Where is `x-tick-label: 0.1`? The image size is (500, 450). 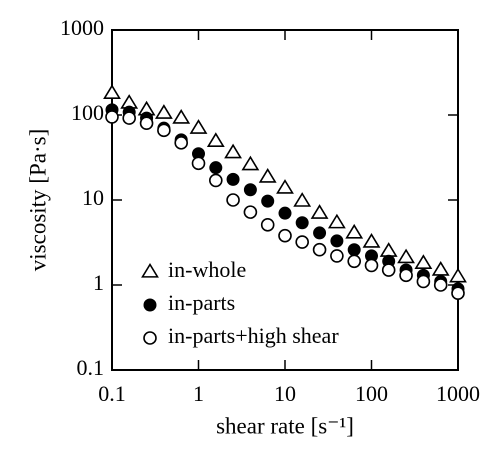 x-tick-label: 0.1 is located at coordinates (112, 393).